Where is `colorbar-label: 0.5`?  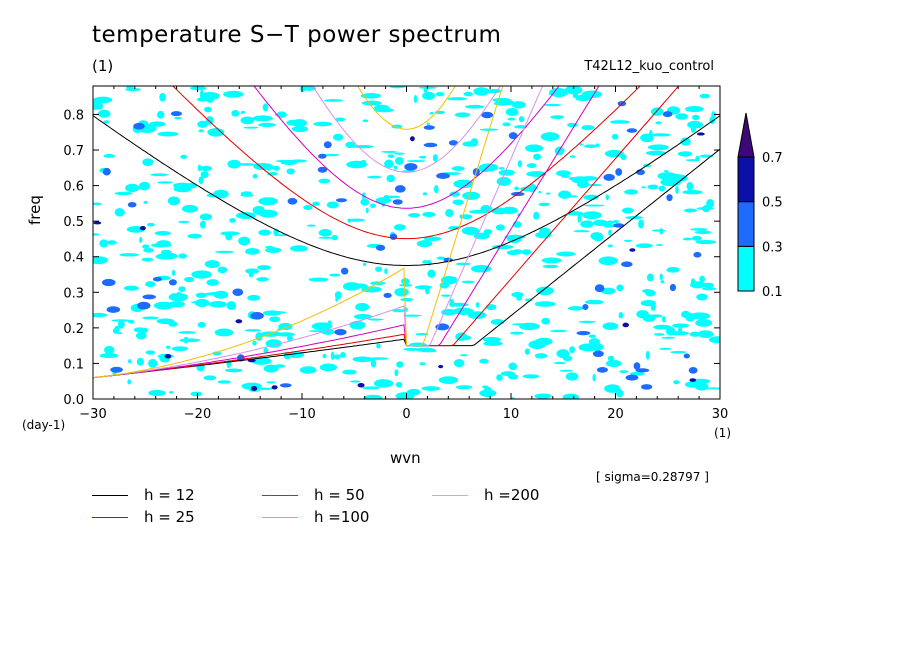
colorbar-label: 0.5 is located at coordinates (772, 203).